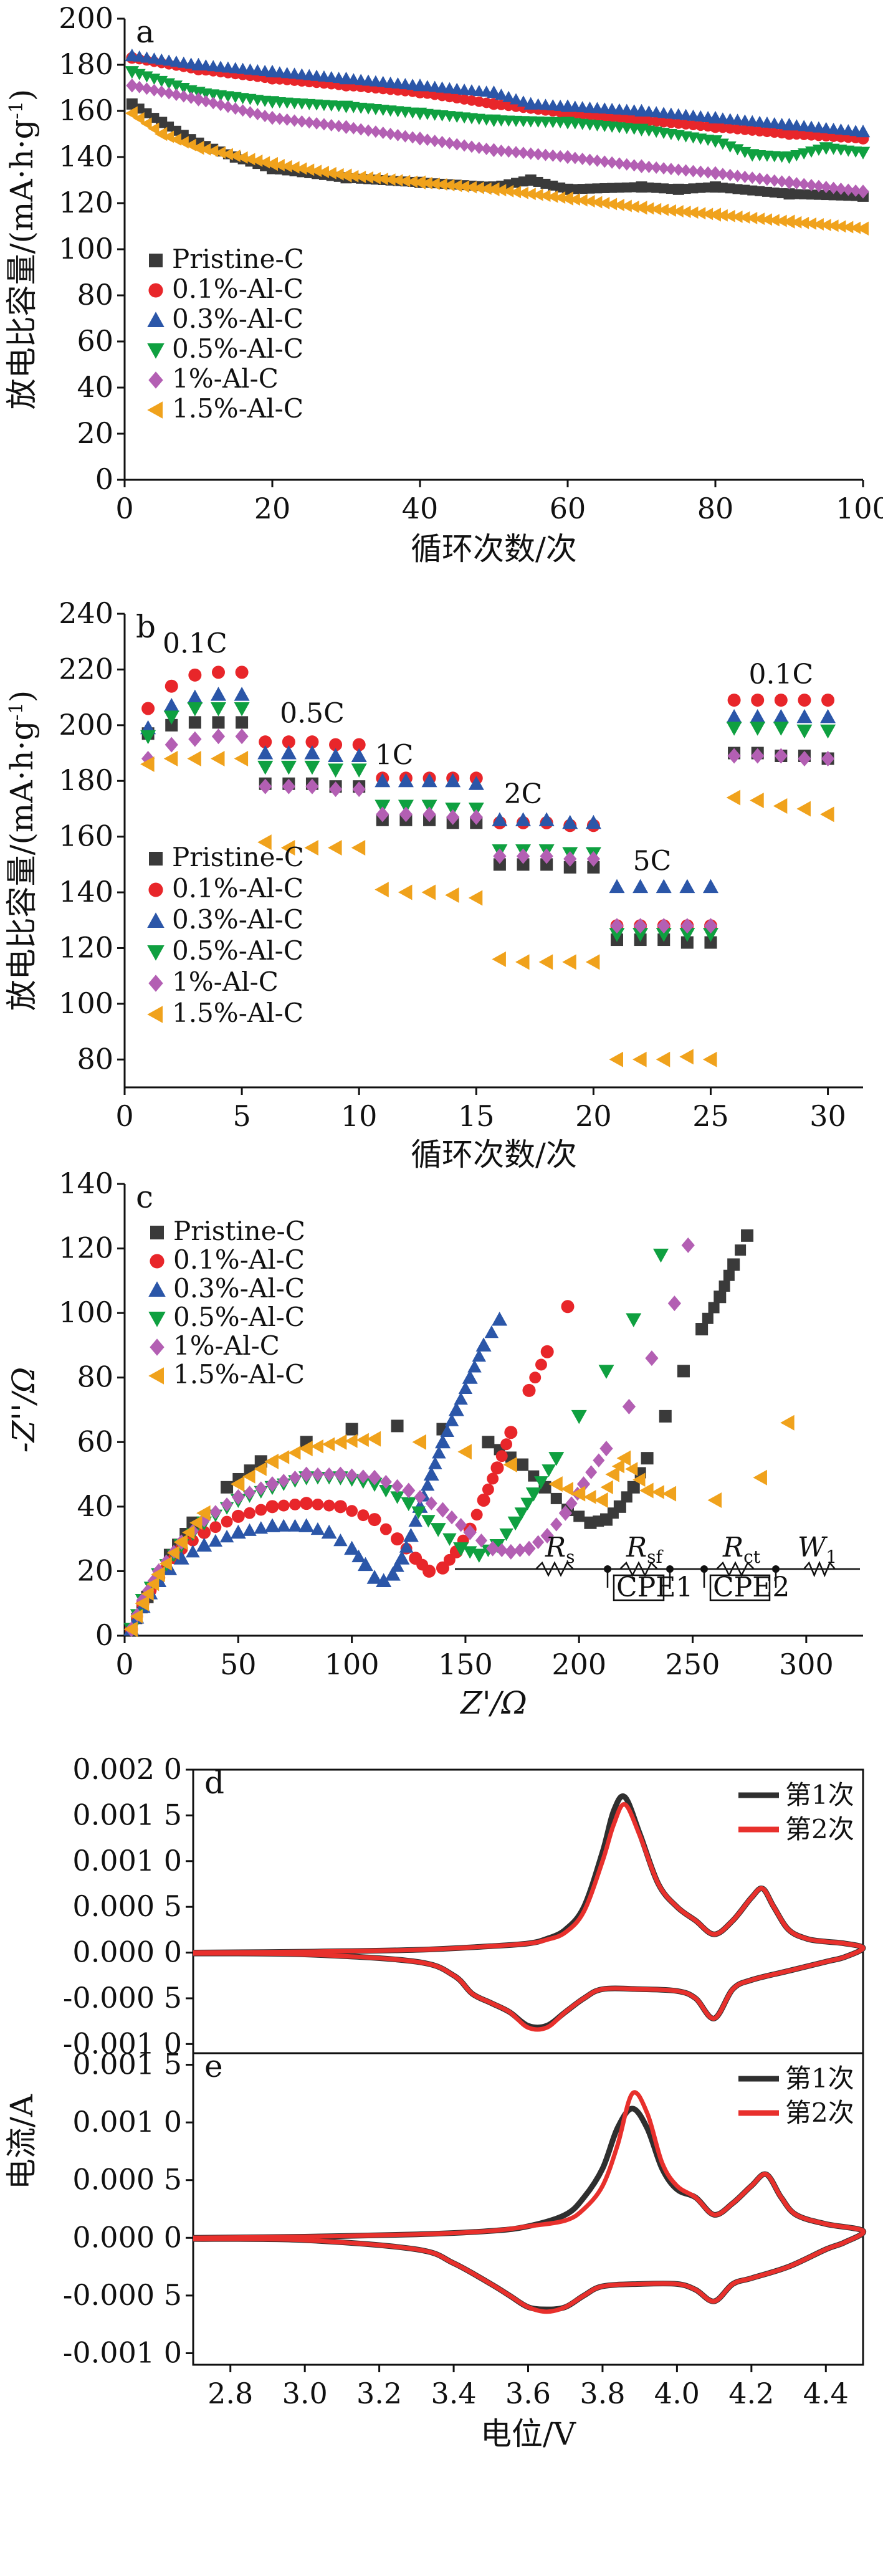  What do you see at coordinates (859, 508) in the screenshot?
I see `x-tick-label-a: 100` at bounding box center [859, 508].